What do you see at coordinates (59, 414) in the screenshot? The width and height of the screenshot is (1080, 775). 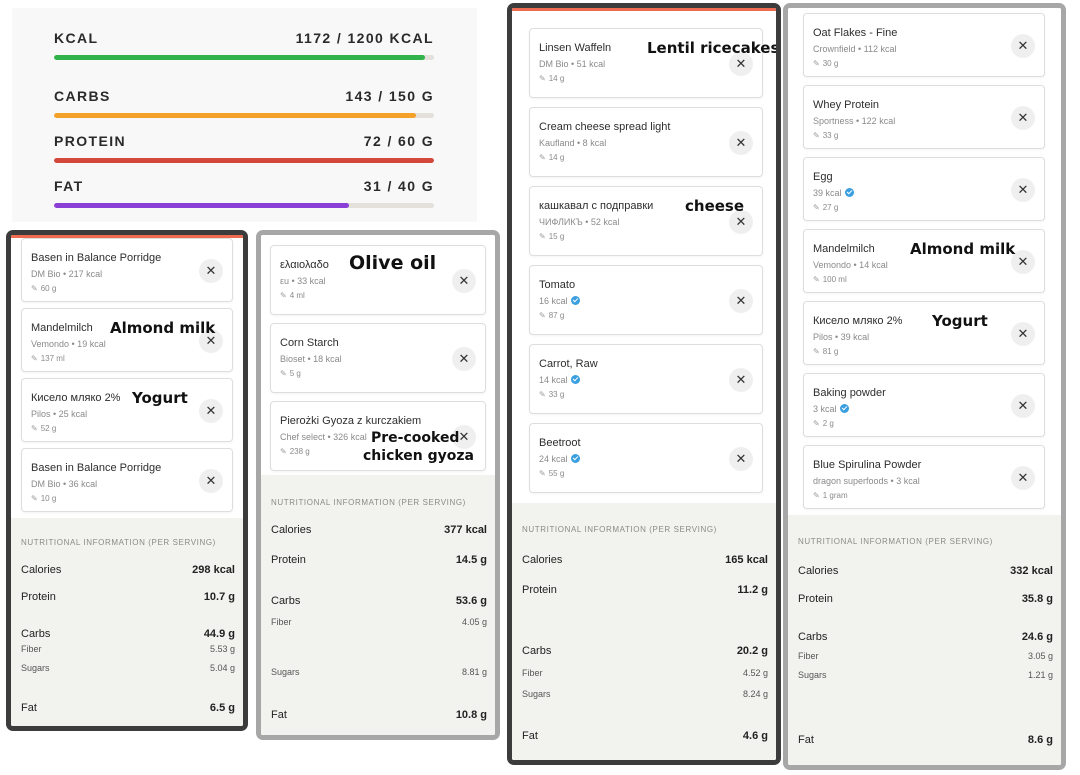 I see `food-brand-kcal: Pilos • 25 kcal` at bounding box center [59, 414].